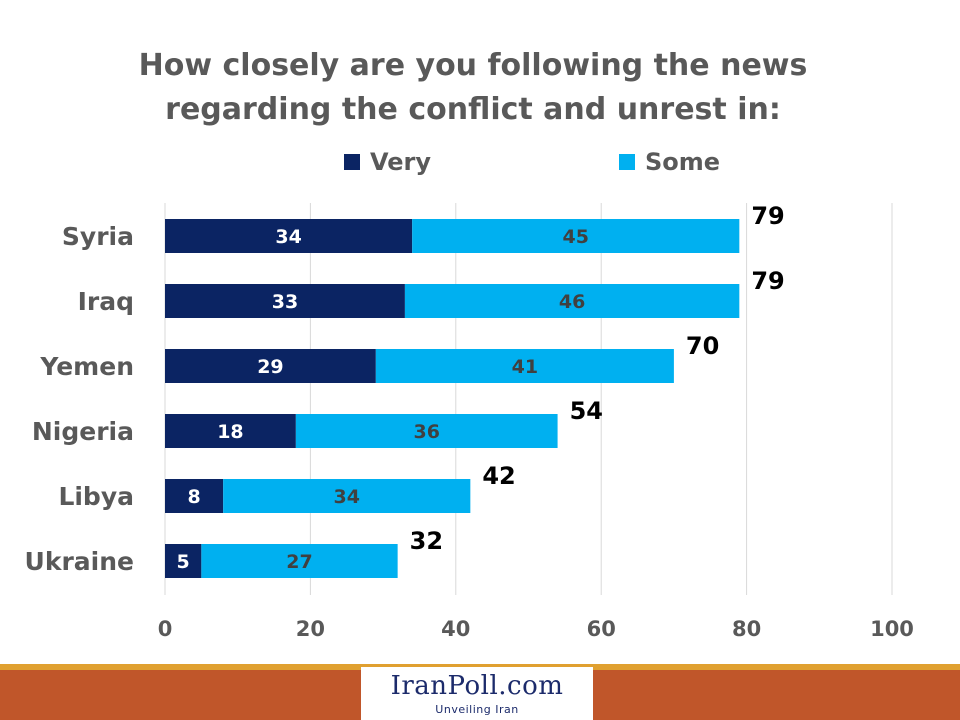 This screenshot has width=960, height=720. I want to click on total-label: 42, so click(498, 476).